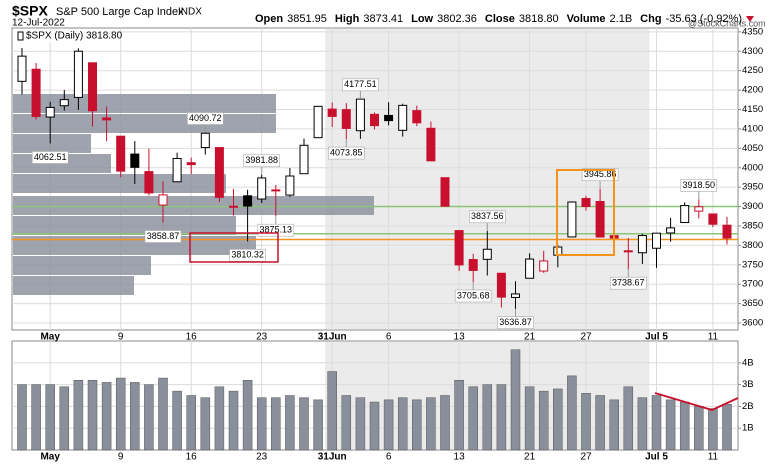  I want to click on annotation-label: 3837.56, so click(487, 216).